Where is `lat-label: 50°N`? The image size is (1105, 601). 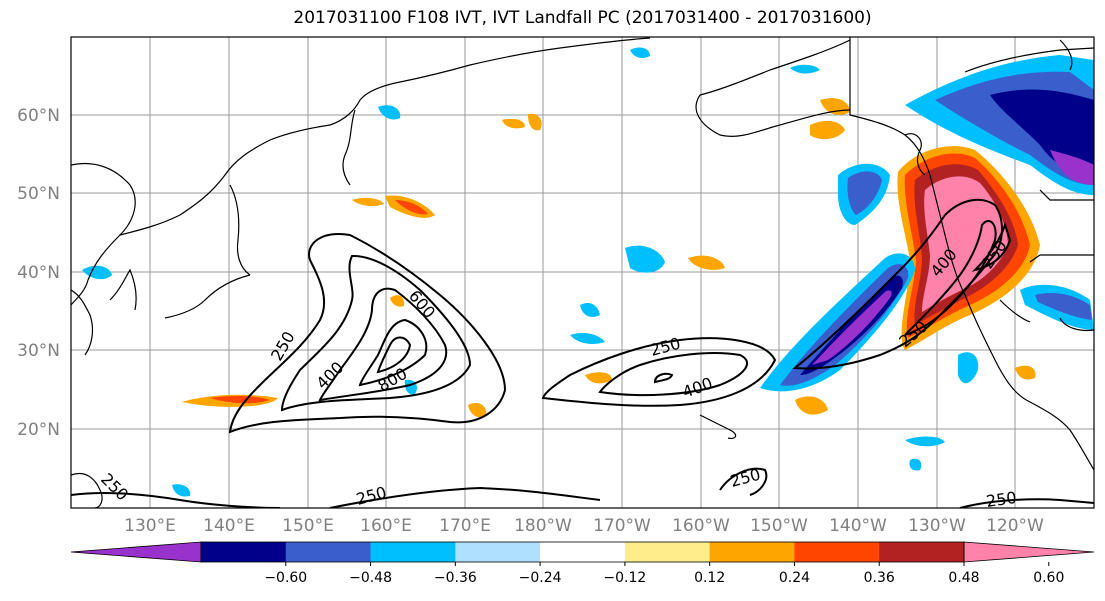 lat-label: 50°N is located at coordinates (38, 194).